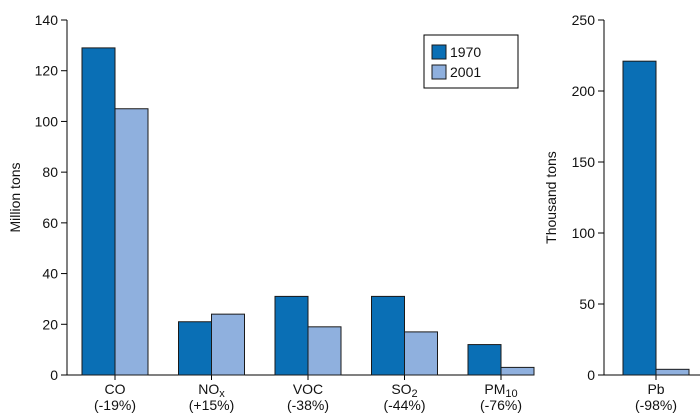 This screenshot has width=700, height=420. Describe the element at coordinates (308, 389) in the screenshot. I see `x-category-label: VOC` at that location.